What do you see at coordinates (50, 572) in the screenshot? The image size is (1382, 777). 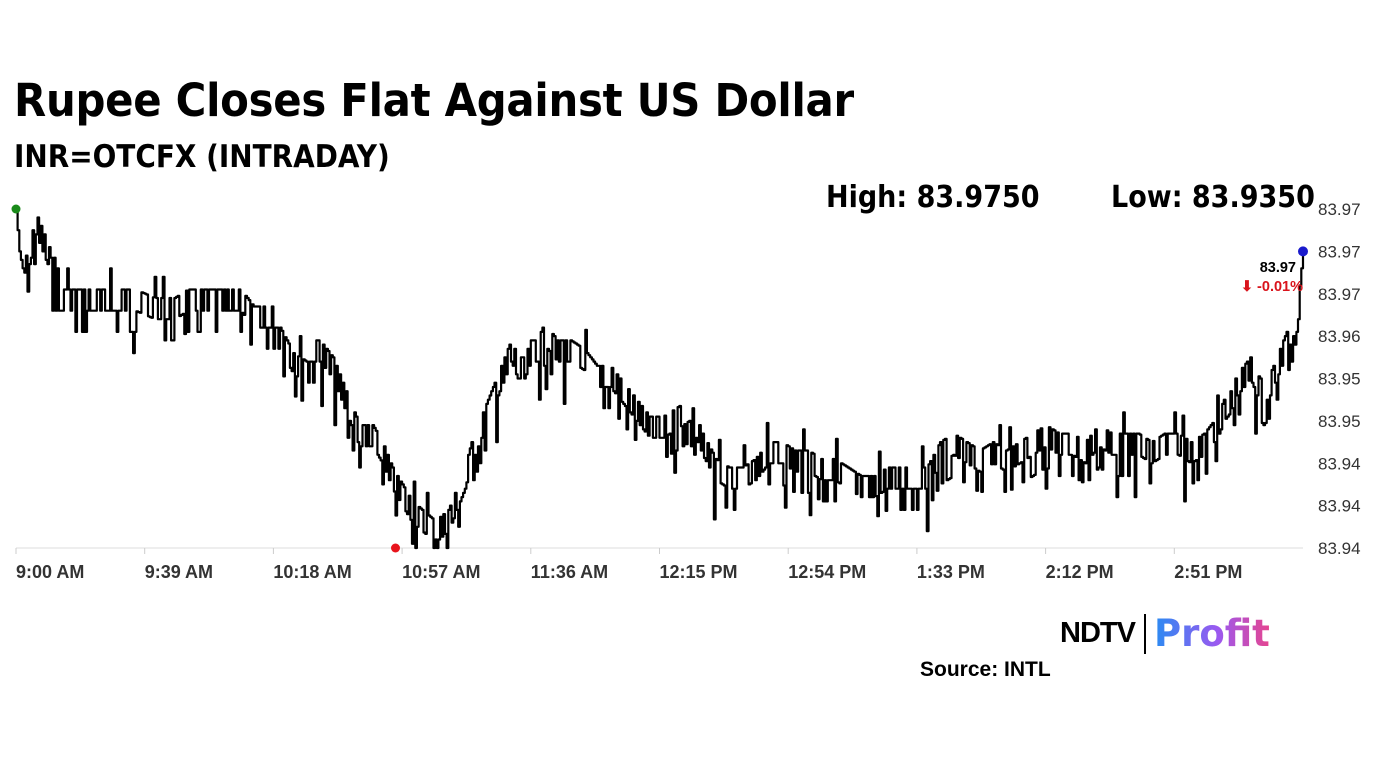 I see `x-tick-label: 9:00 AM` at bounding box center [50, 572].